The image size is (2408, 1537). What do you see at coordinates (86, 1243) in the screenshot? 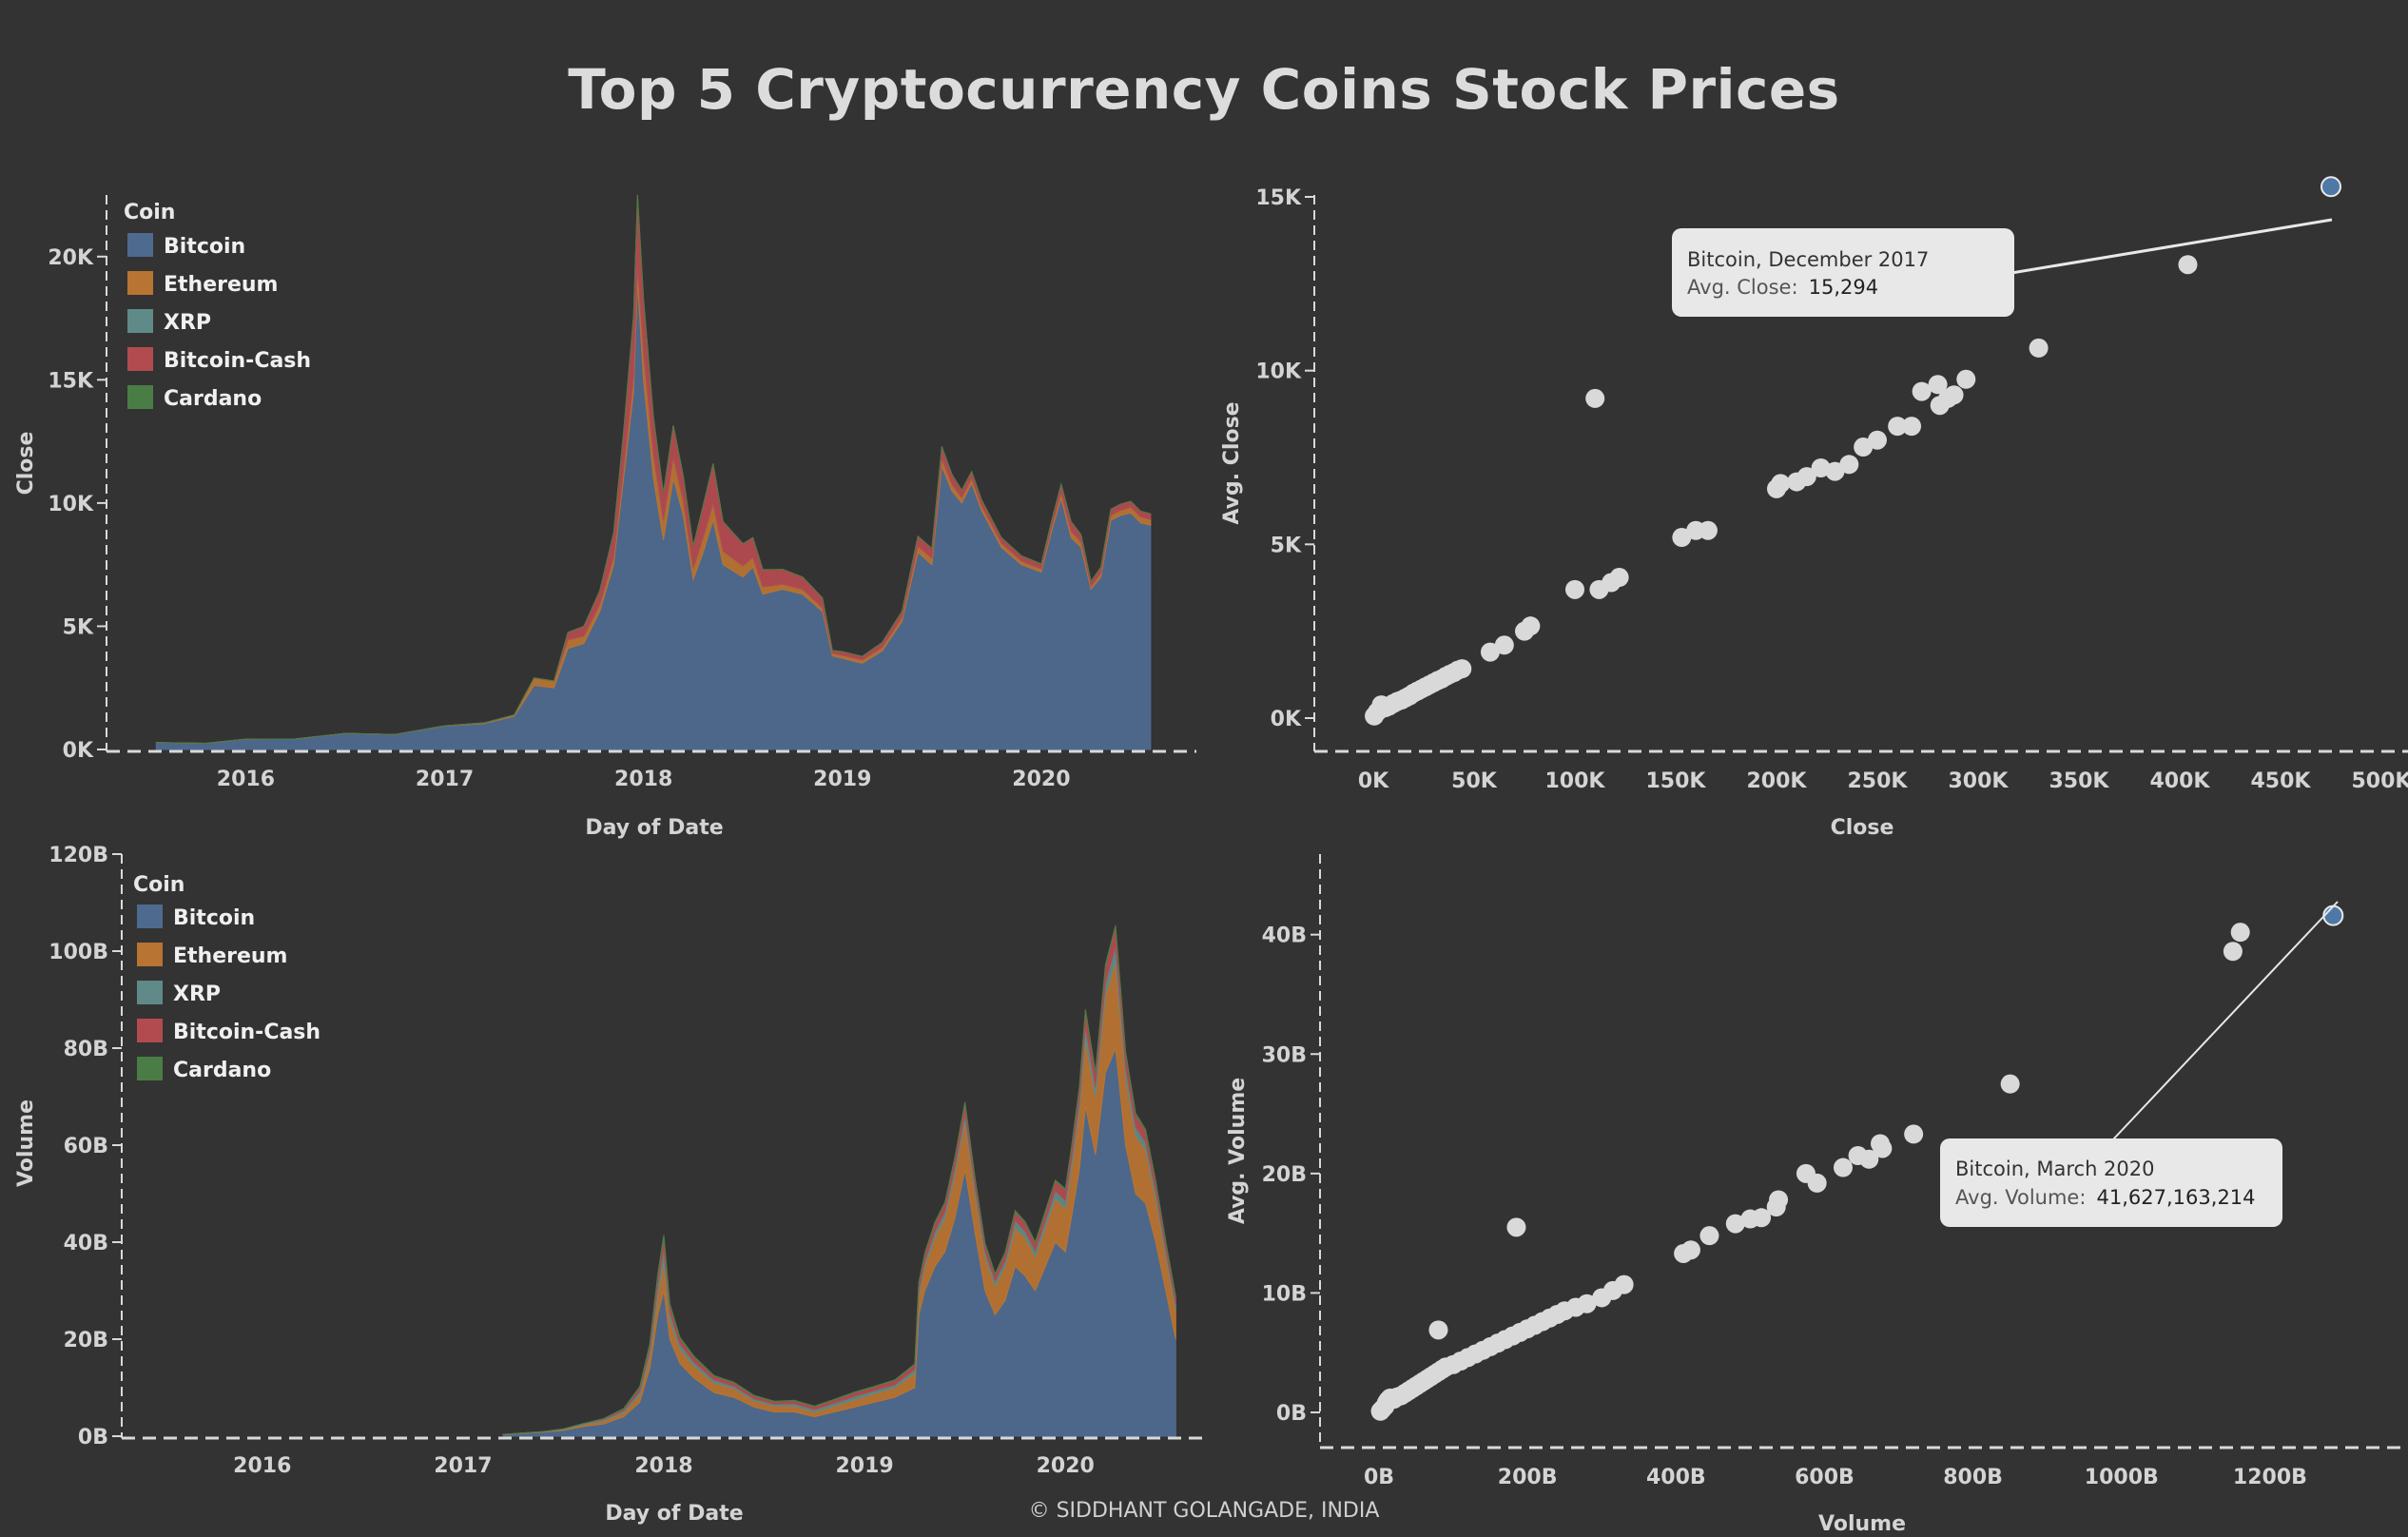
I see `volume-area-y-tick-label: 40B` at bounding box center [86, 1243].